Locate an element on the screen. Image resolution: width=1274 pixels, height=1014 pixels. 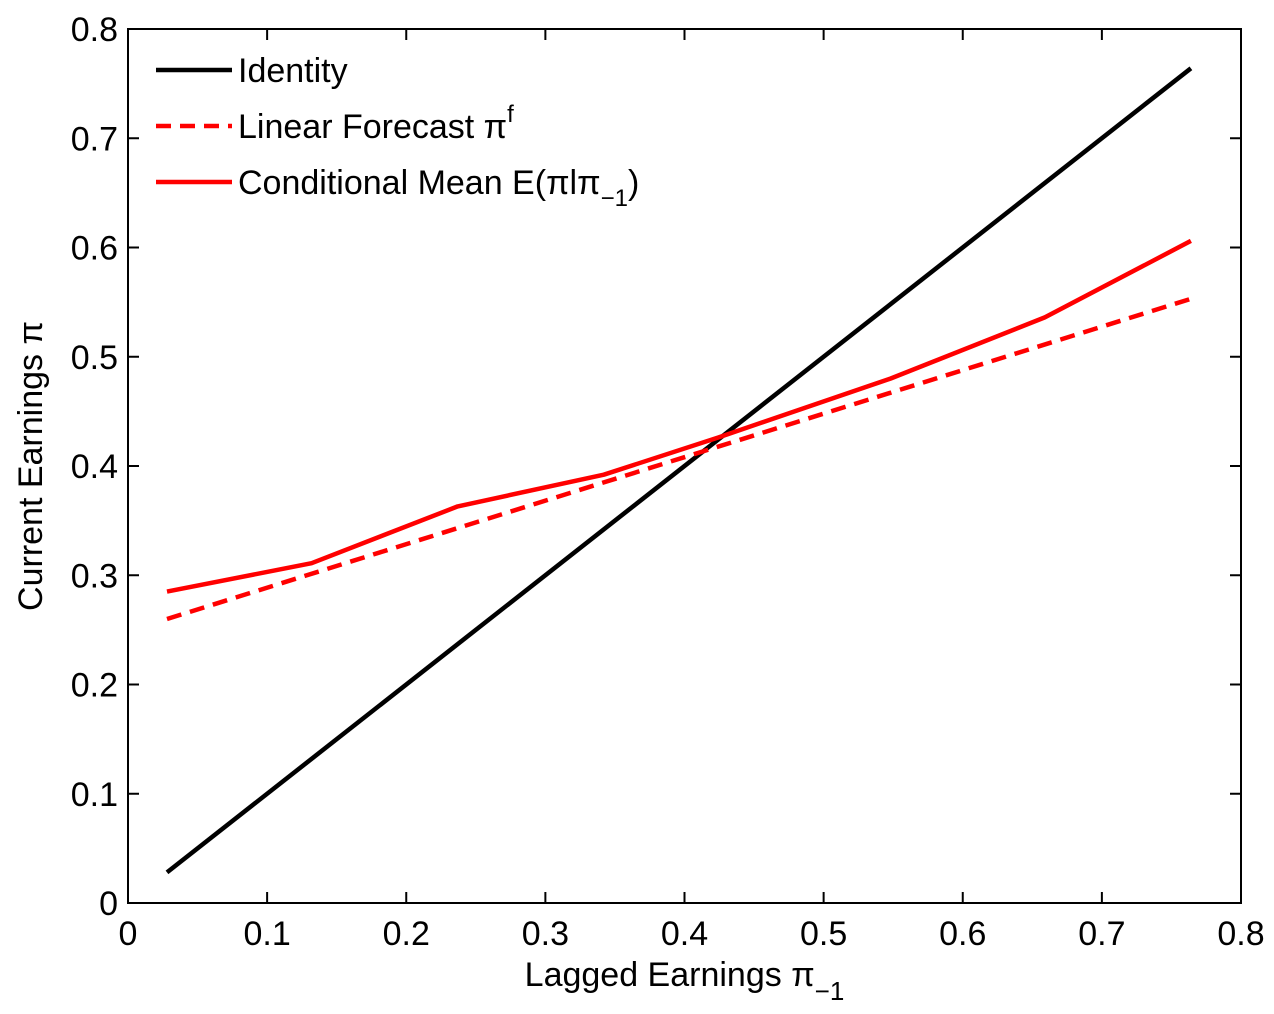
x-tick-labels: 0 0.1 0.2 0.3 0.4 0.5 0.6 0.7 0.8 is located at coordinates (692, 934).